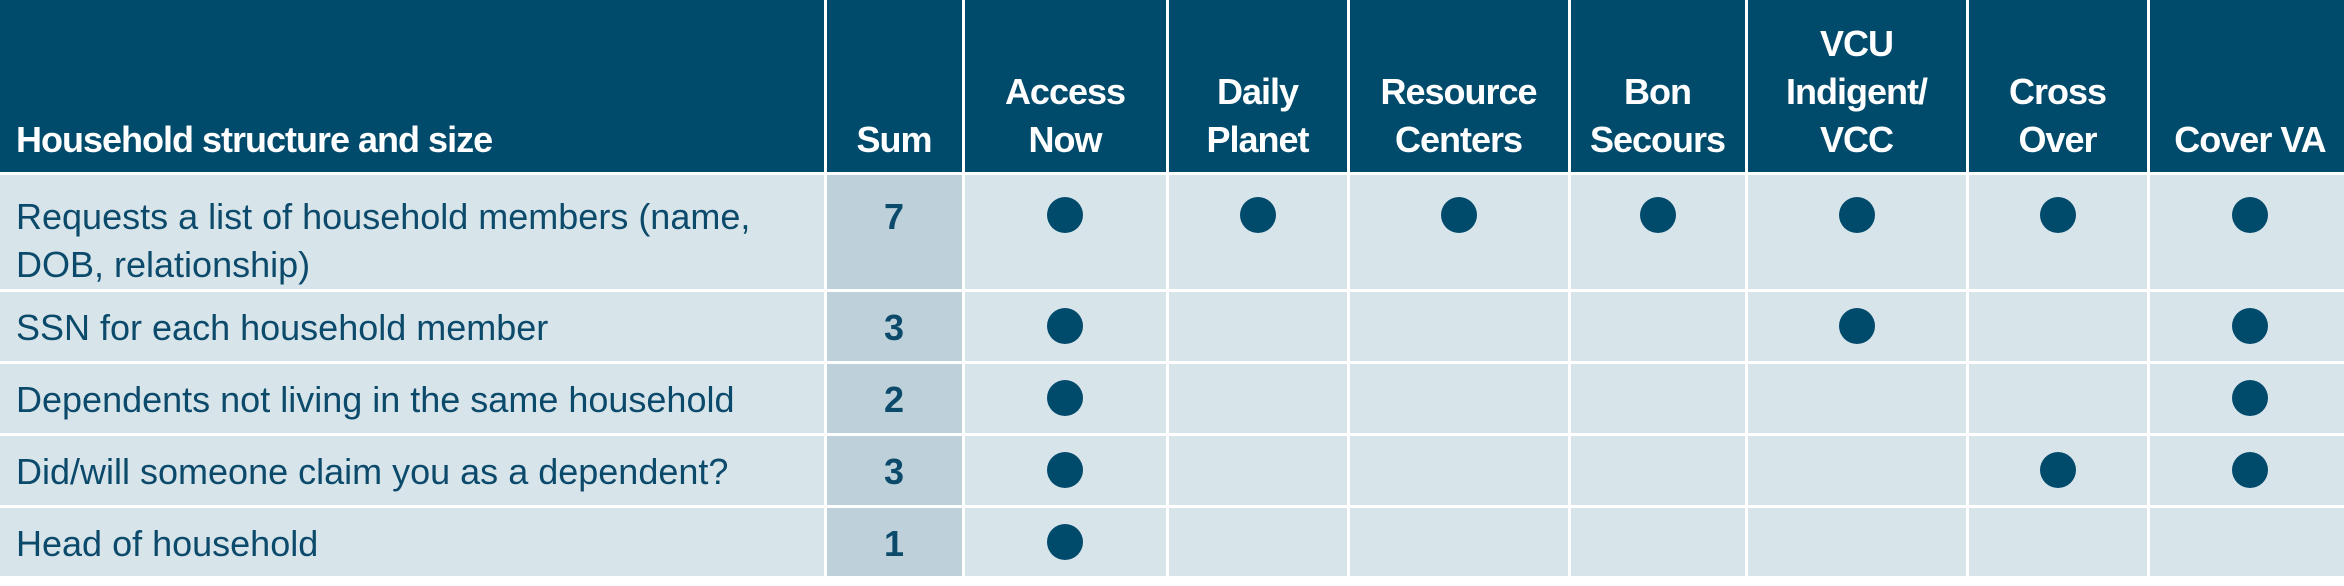 The height and width of the screenshot is (586, 2344). What do you see at coordinates (413, 86) in the screenshot?
I see `label-column-header: Household structure and size` at bounding box center [413, 86].